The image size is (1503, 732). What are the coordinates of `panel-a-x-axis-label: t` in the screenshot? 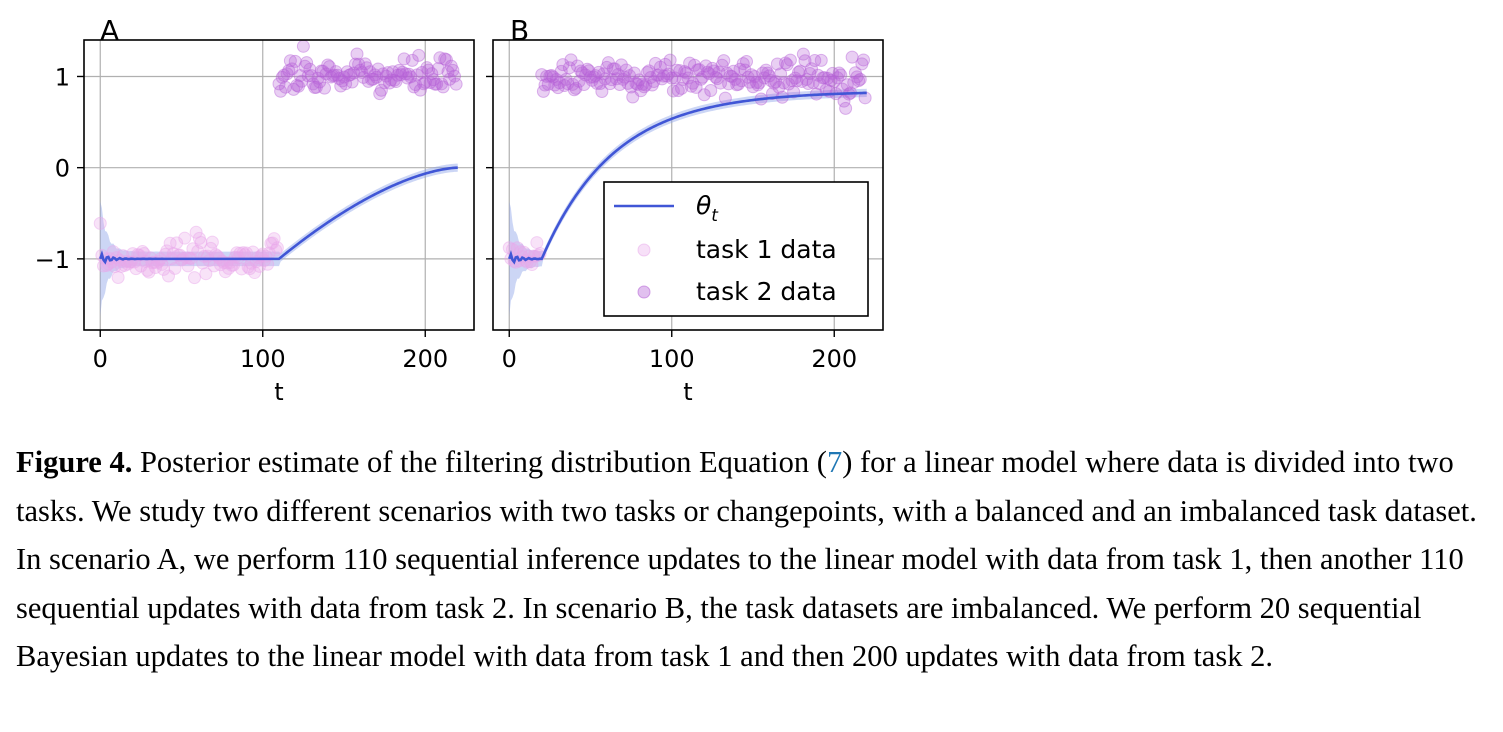 It's located at (278, 392).